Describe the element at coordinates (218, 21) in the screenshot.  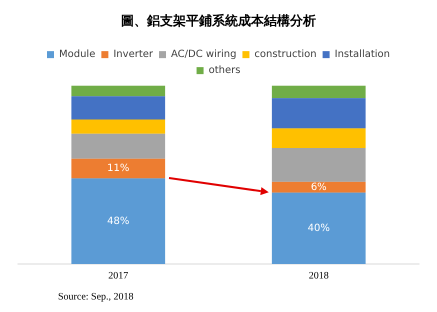
I see `chart-title: 圖、鋁支架平鋪系統成本結構分析` at that location.